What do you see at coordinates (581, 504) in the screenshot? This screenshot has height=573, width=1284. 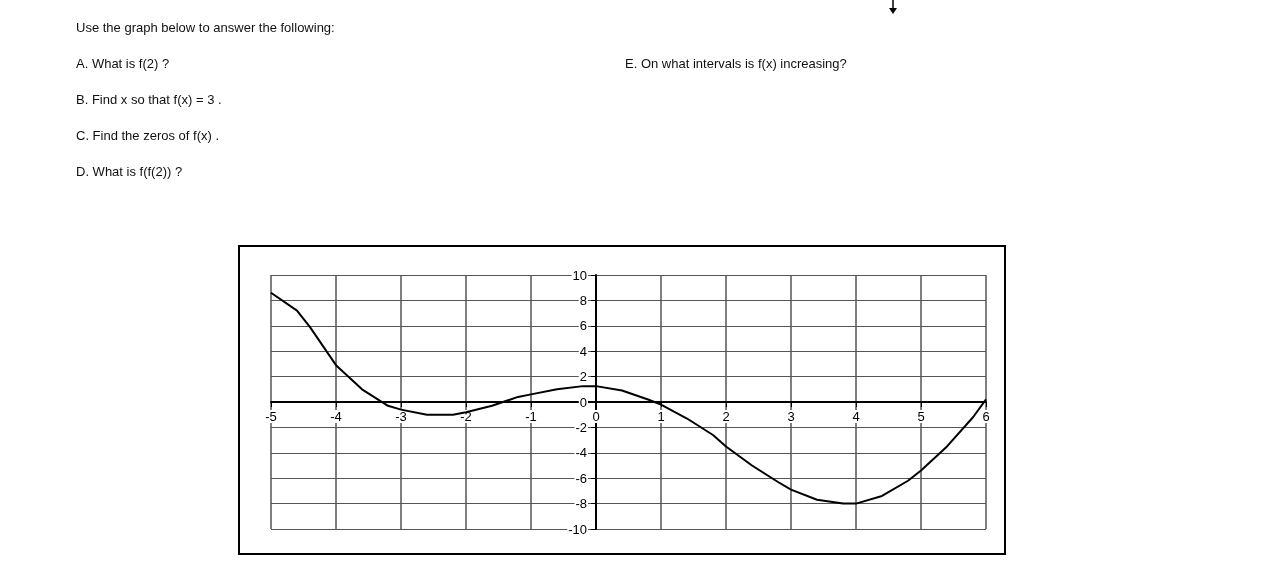 I see `y-tick-label: -8` at bounding box center [581, 504].